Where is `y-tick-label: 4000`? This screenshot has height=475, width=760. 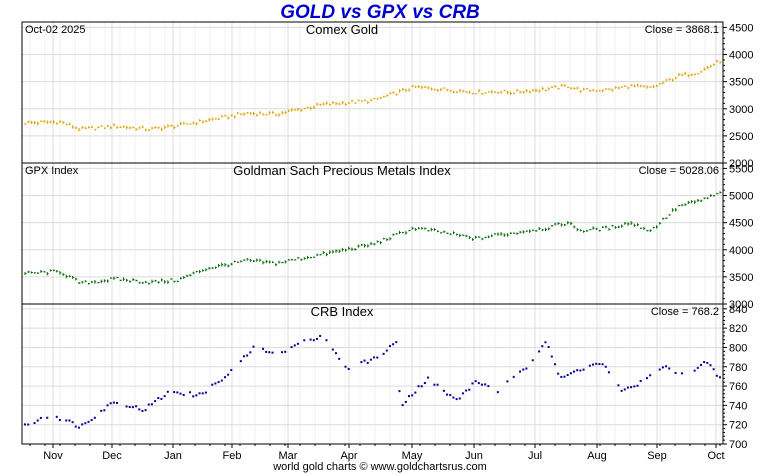 y-tick-label: 4000 is located at coordinates (741, 251).